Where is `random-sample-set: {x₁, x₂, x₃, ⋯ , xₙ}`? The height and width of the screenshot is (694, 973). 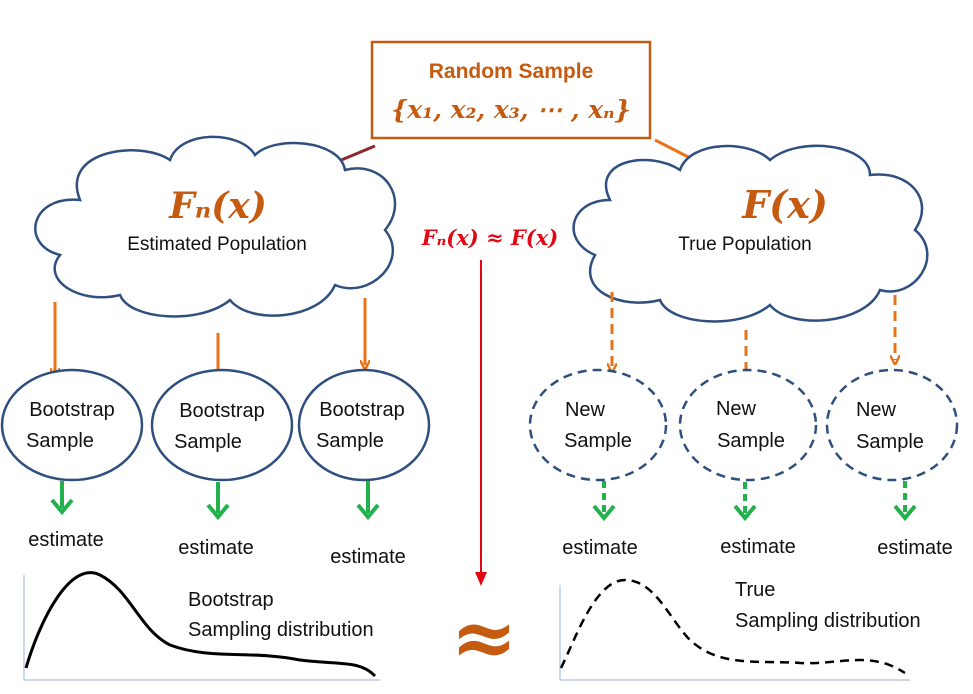 random-sample-set: {x₁, x₂, x₃, ⋯ , xₙ} is located at coordinates (510, 109).